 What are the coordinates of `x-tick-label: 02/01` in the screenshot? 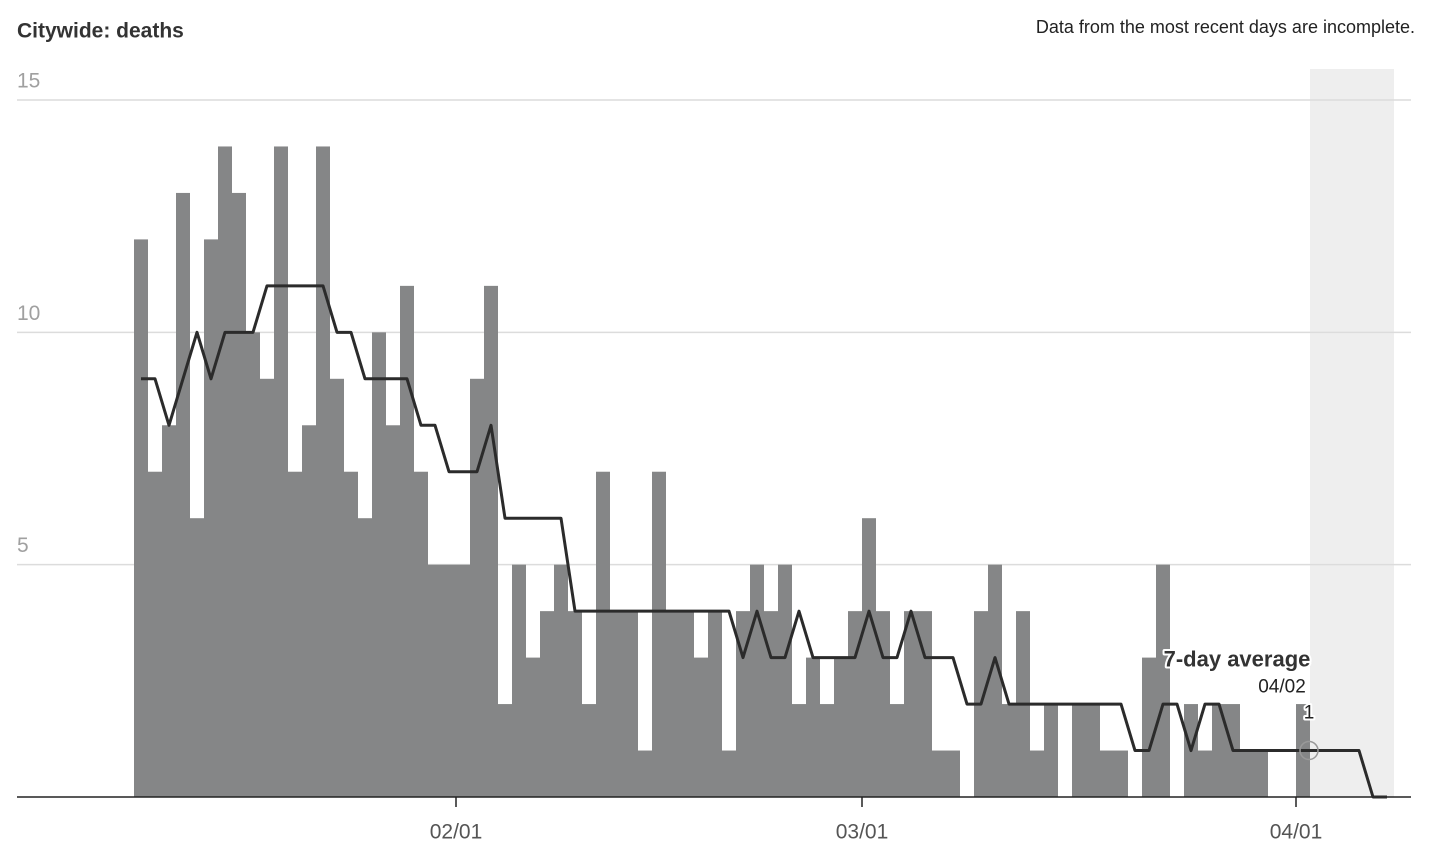 It's located at (456, 832).